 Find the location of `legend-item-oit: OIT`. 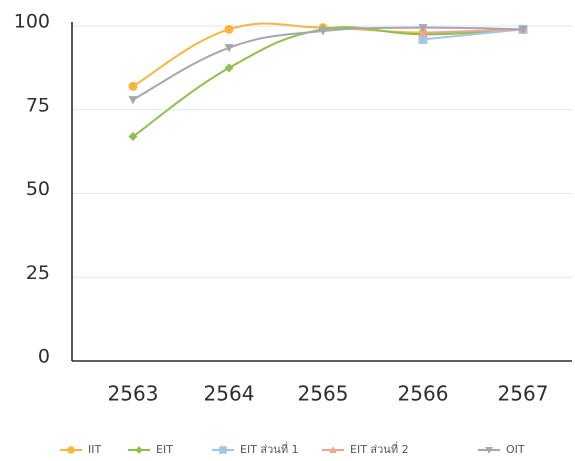

legend-item-oit: OIT is located at coordinates (501, 449).